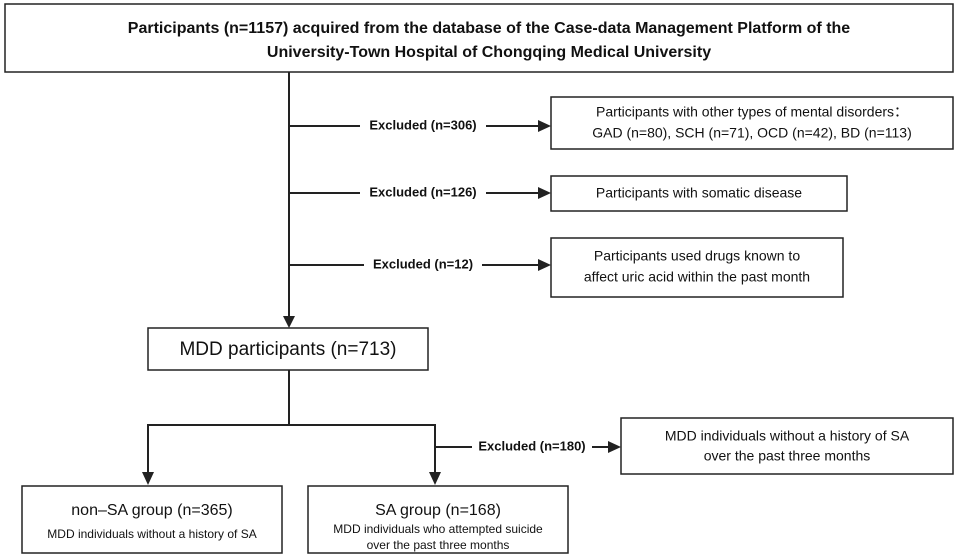 The height and width of the screenshot is (554, 959). What do you see at coordinates (151, 510) in the screenshot?
I see `group-title: non–SA group (n=365)` at bounding box center [151, 510].